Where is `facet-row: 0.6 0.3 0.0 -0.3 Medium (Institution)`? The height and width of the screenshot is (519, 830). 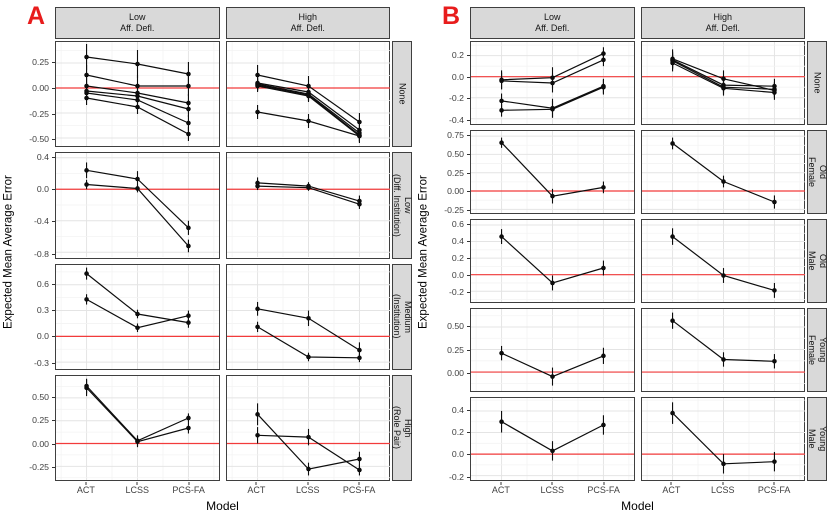 facet-row: 0.6 0.3 0.0 -0.3 Medium (Institution) is located at coordinates (215, 316).